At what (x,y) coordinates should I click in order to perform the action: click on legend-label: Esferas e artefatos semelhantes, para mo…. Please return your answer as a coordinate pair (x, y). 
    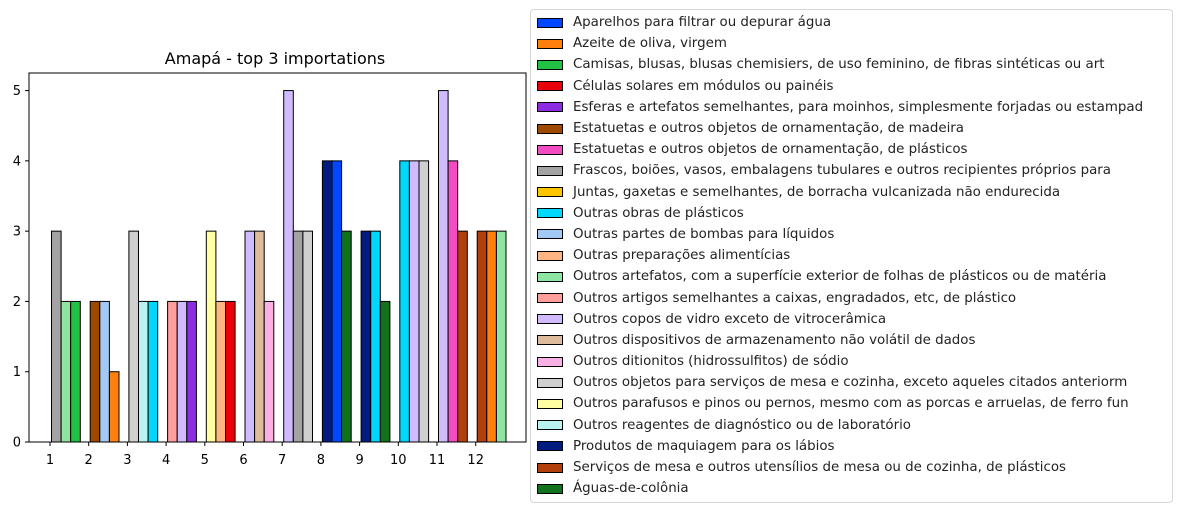
    Looking at the image, I should click on (858, 107).